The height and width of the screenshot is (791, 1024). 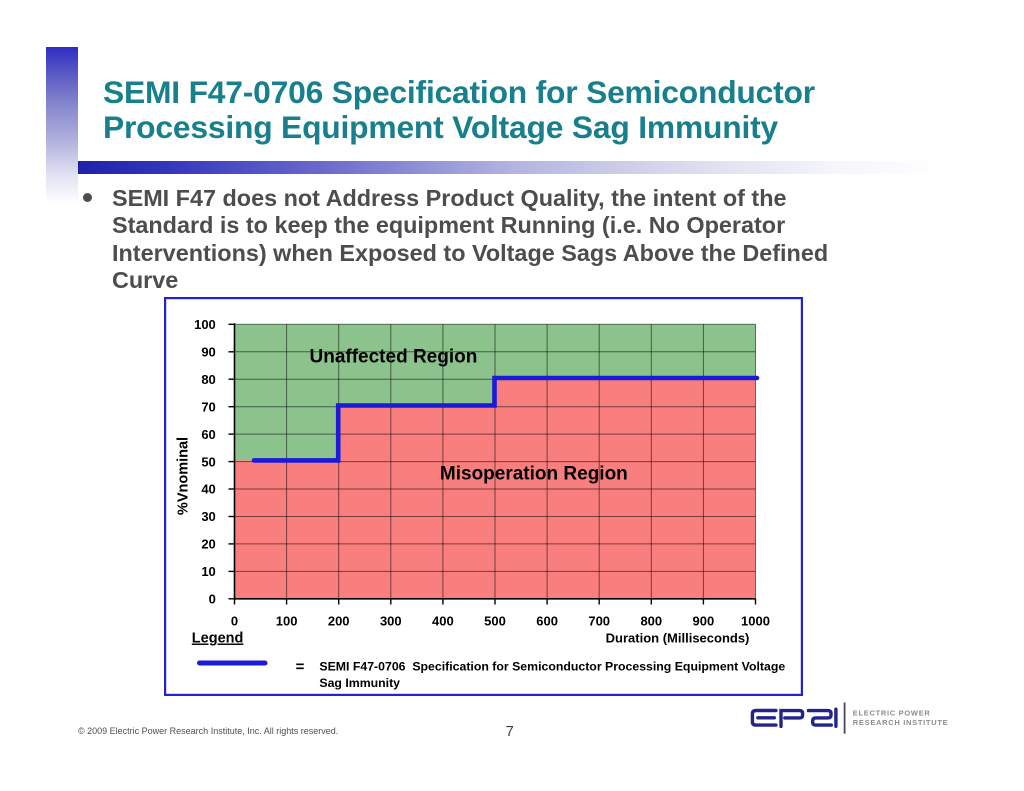 I want to click on svg-text: 70, so click(x=208, y=406).